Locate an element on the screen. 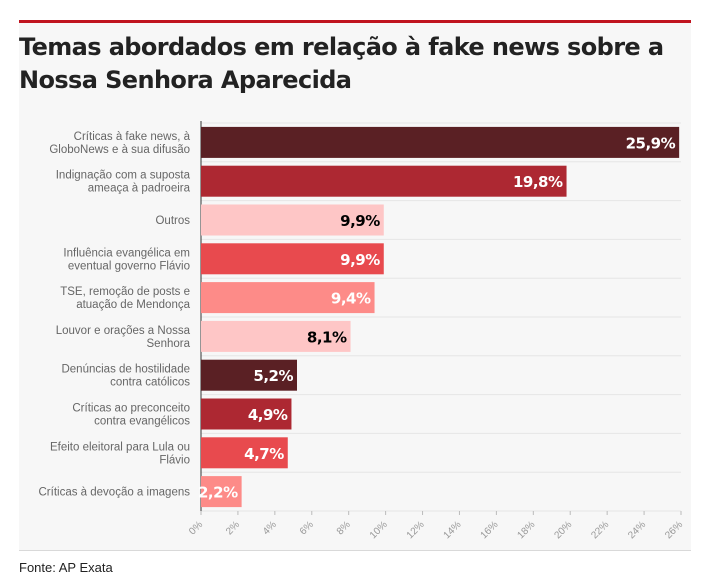 The width and height of the screenshot is (704, 588). category-label-line: Louvor e orações a Nossa is located at coordinates (123, 331).